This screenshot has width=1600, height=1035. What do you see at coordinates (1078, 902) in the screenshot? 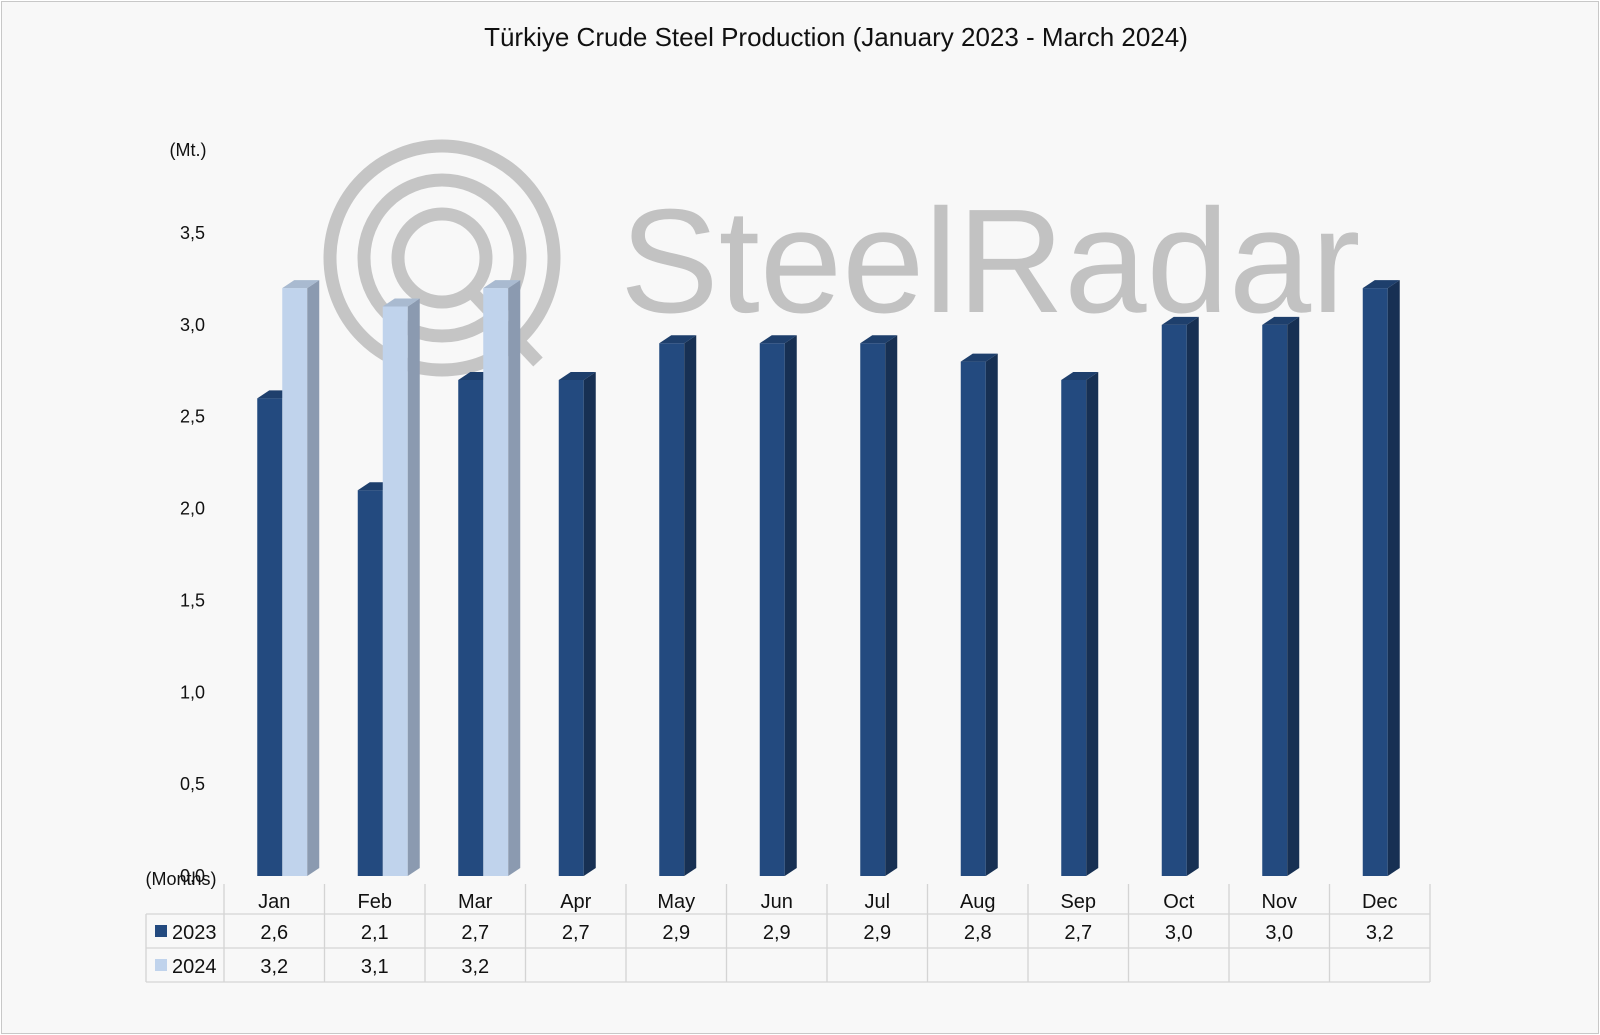
I see `x-tick-label: Sep` at bounding box center [1078, 902].